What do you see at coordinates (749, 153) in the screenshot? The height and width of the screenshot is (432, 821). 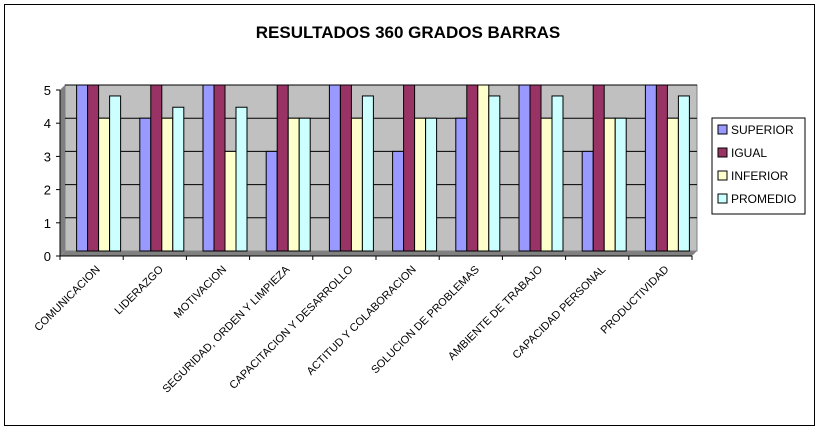 I see `legend-label-igual: IGUAL` at bounding box center [749, 153].